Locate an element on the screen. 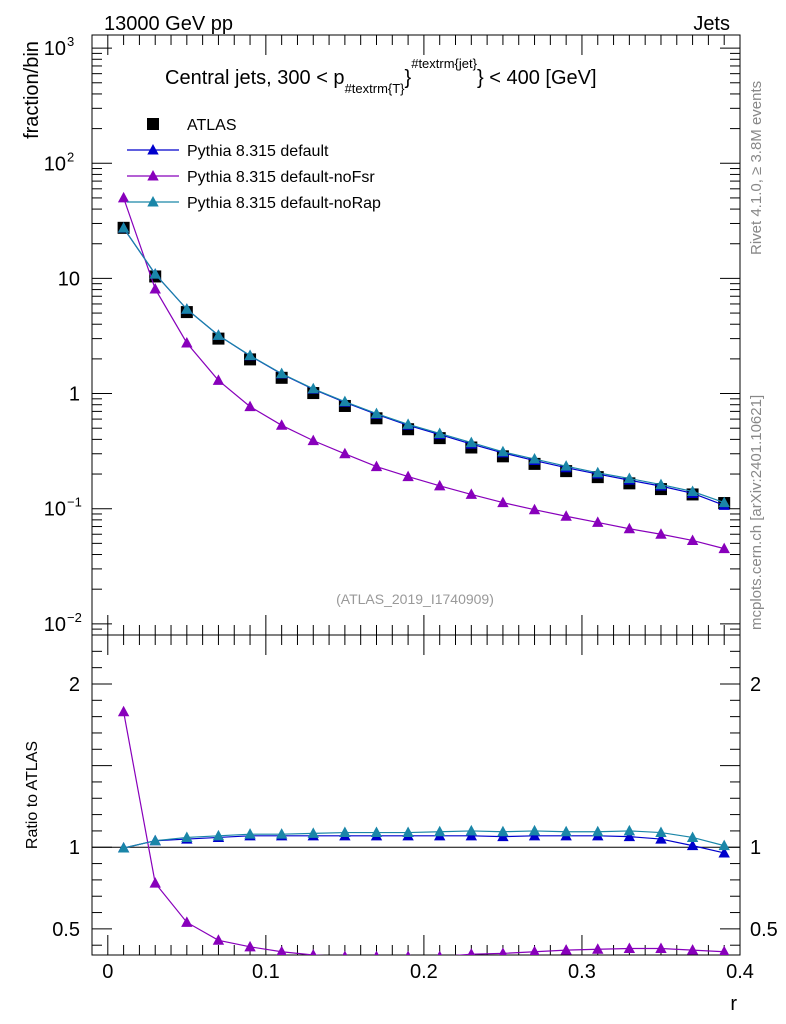  rivet-label: Rivet 4.1.0, ≥ 3.8M events is located at coordinates (756, 168).